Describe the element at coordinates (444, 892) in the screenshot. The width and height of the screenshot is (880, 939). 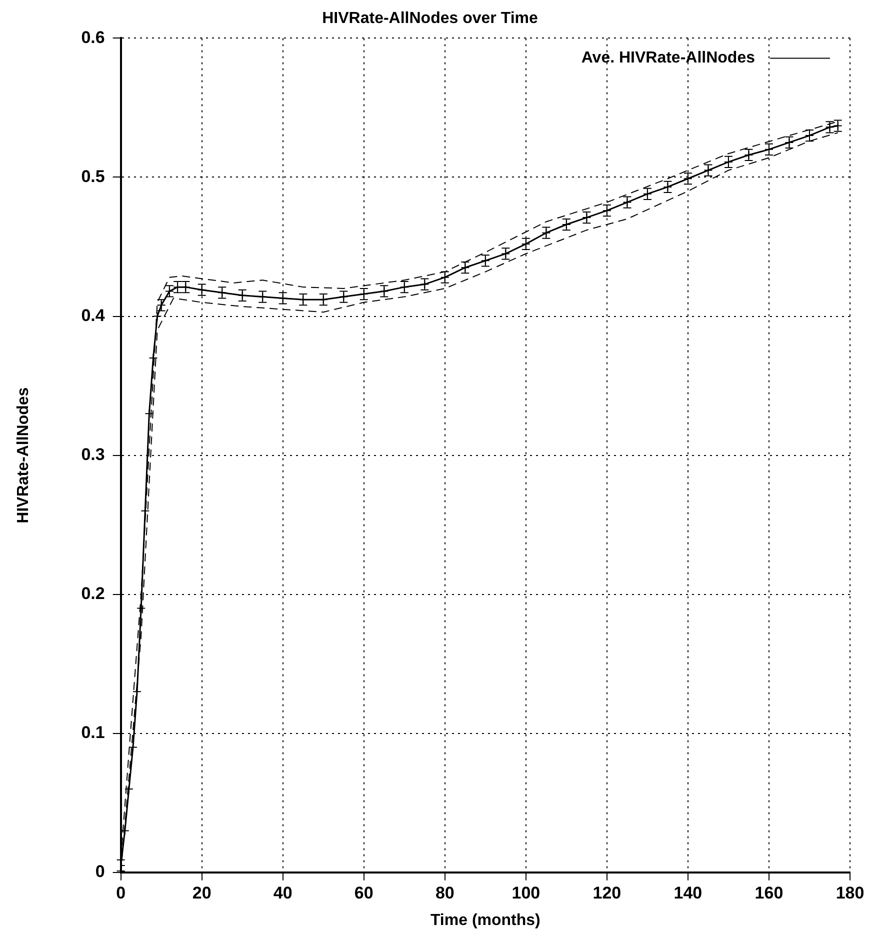
I see `x-tick-label: 80` at that location.